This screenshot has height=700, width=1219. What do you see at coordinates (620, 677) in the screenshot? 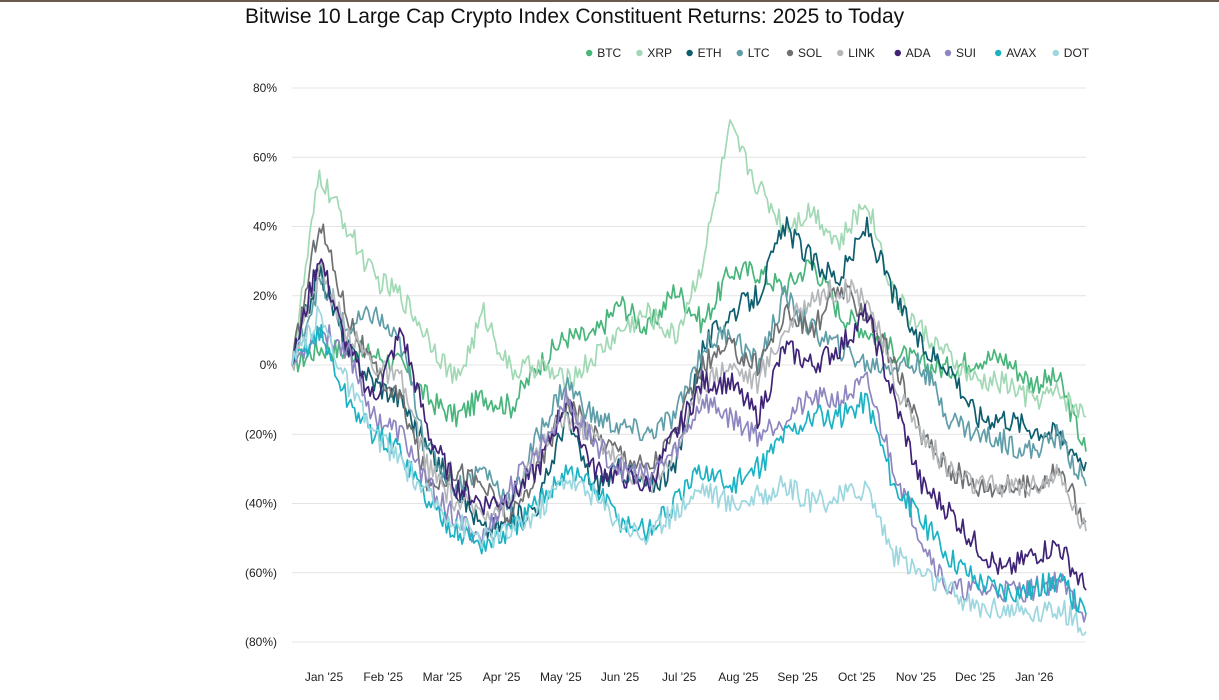
I see `x-tick-label: Jun '25` at bounding box center [620, 677].